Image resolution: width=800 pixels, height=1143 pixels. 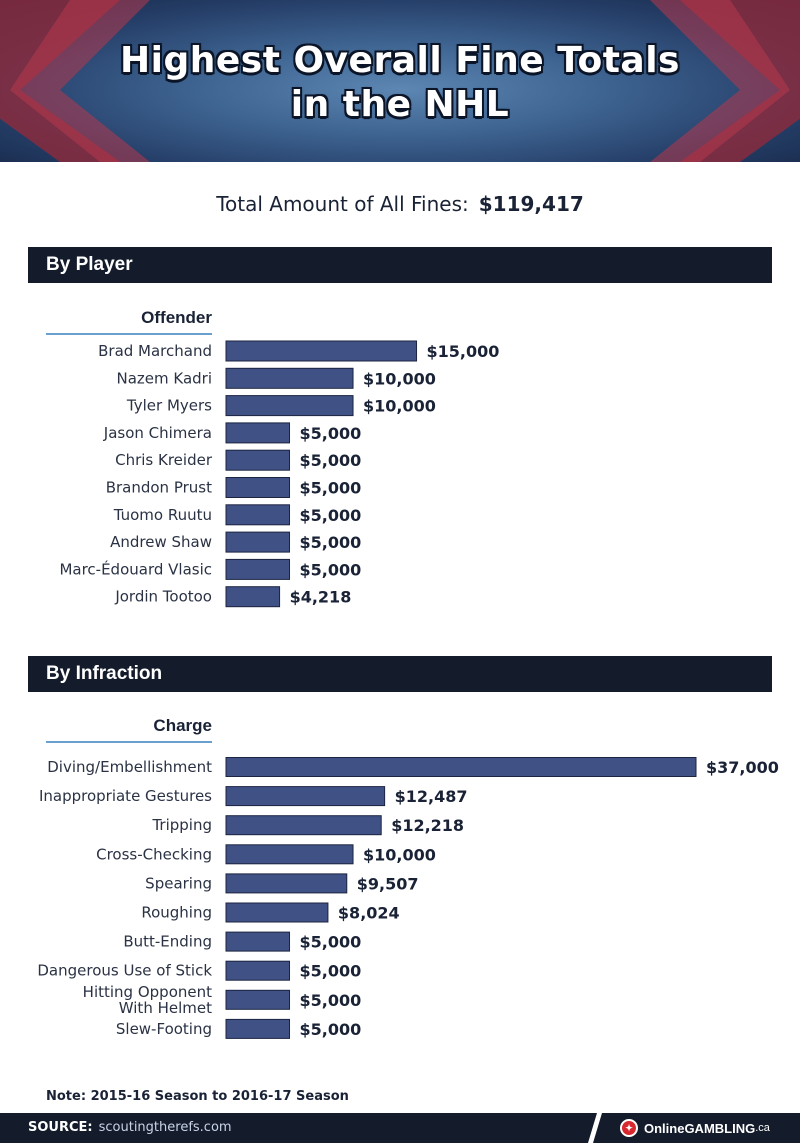 What do you see at coordinates (762, 1128) in the screenshot?
I see `brand-suffix: .ca` at bounding box center [762, 1128].